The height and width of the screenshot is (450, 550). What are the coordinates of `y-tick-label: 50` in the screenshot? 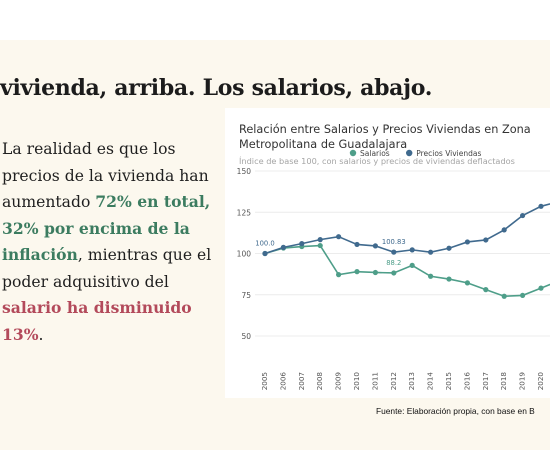 It's located at (246, 336).